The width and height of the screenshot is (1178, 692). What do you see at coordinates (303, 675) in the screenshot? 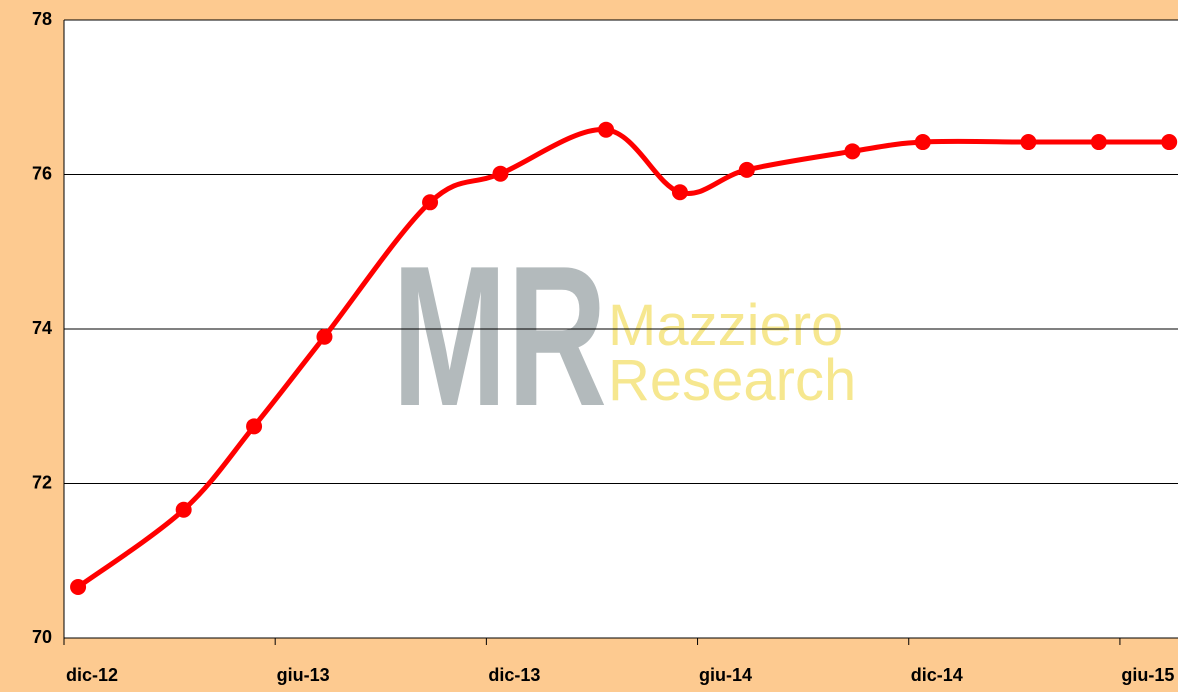
I see `x-tick-label: giu-13` at bounding box center [303, 675].